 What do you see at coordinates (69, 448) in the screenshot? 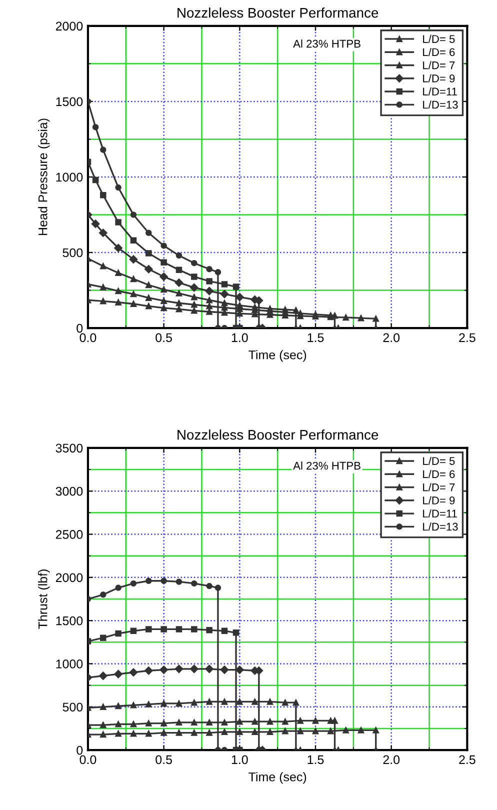
I see `y-tick-label: 3500` at bounding box center [69, 448].